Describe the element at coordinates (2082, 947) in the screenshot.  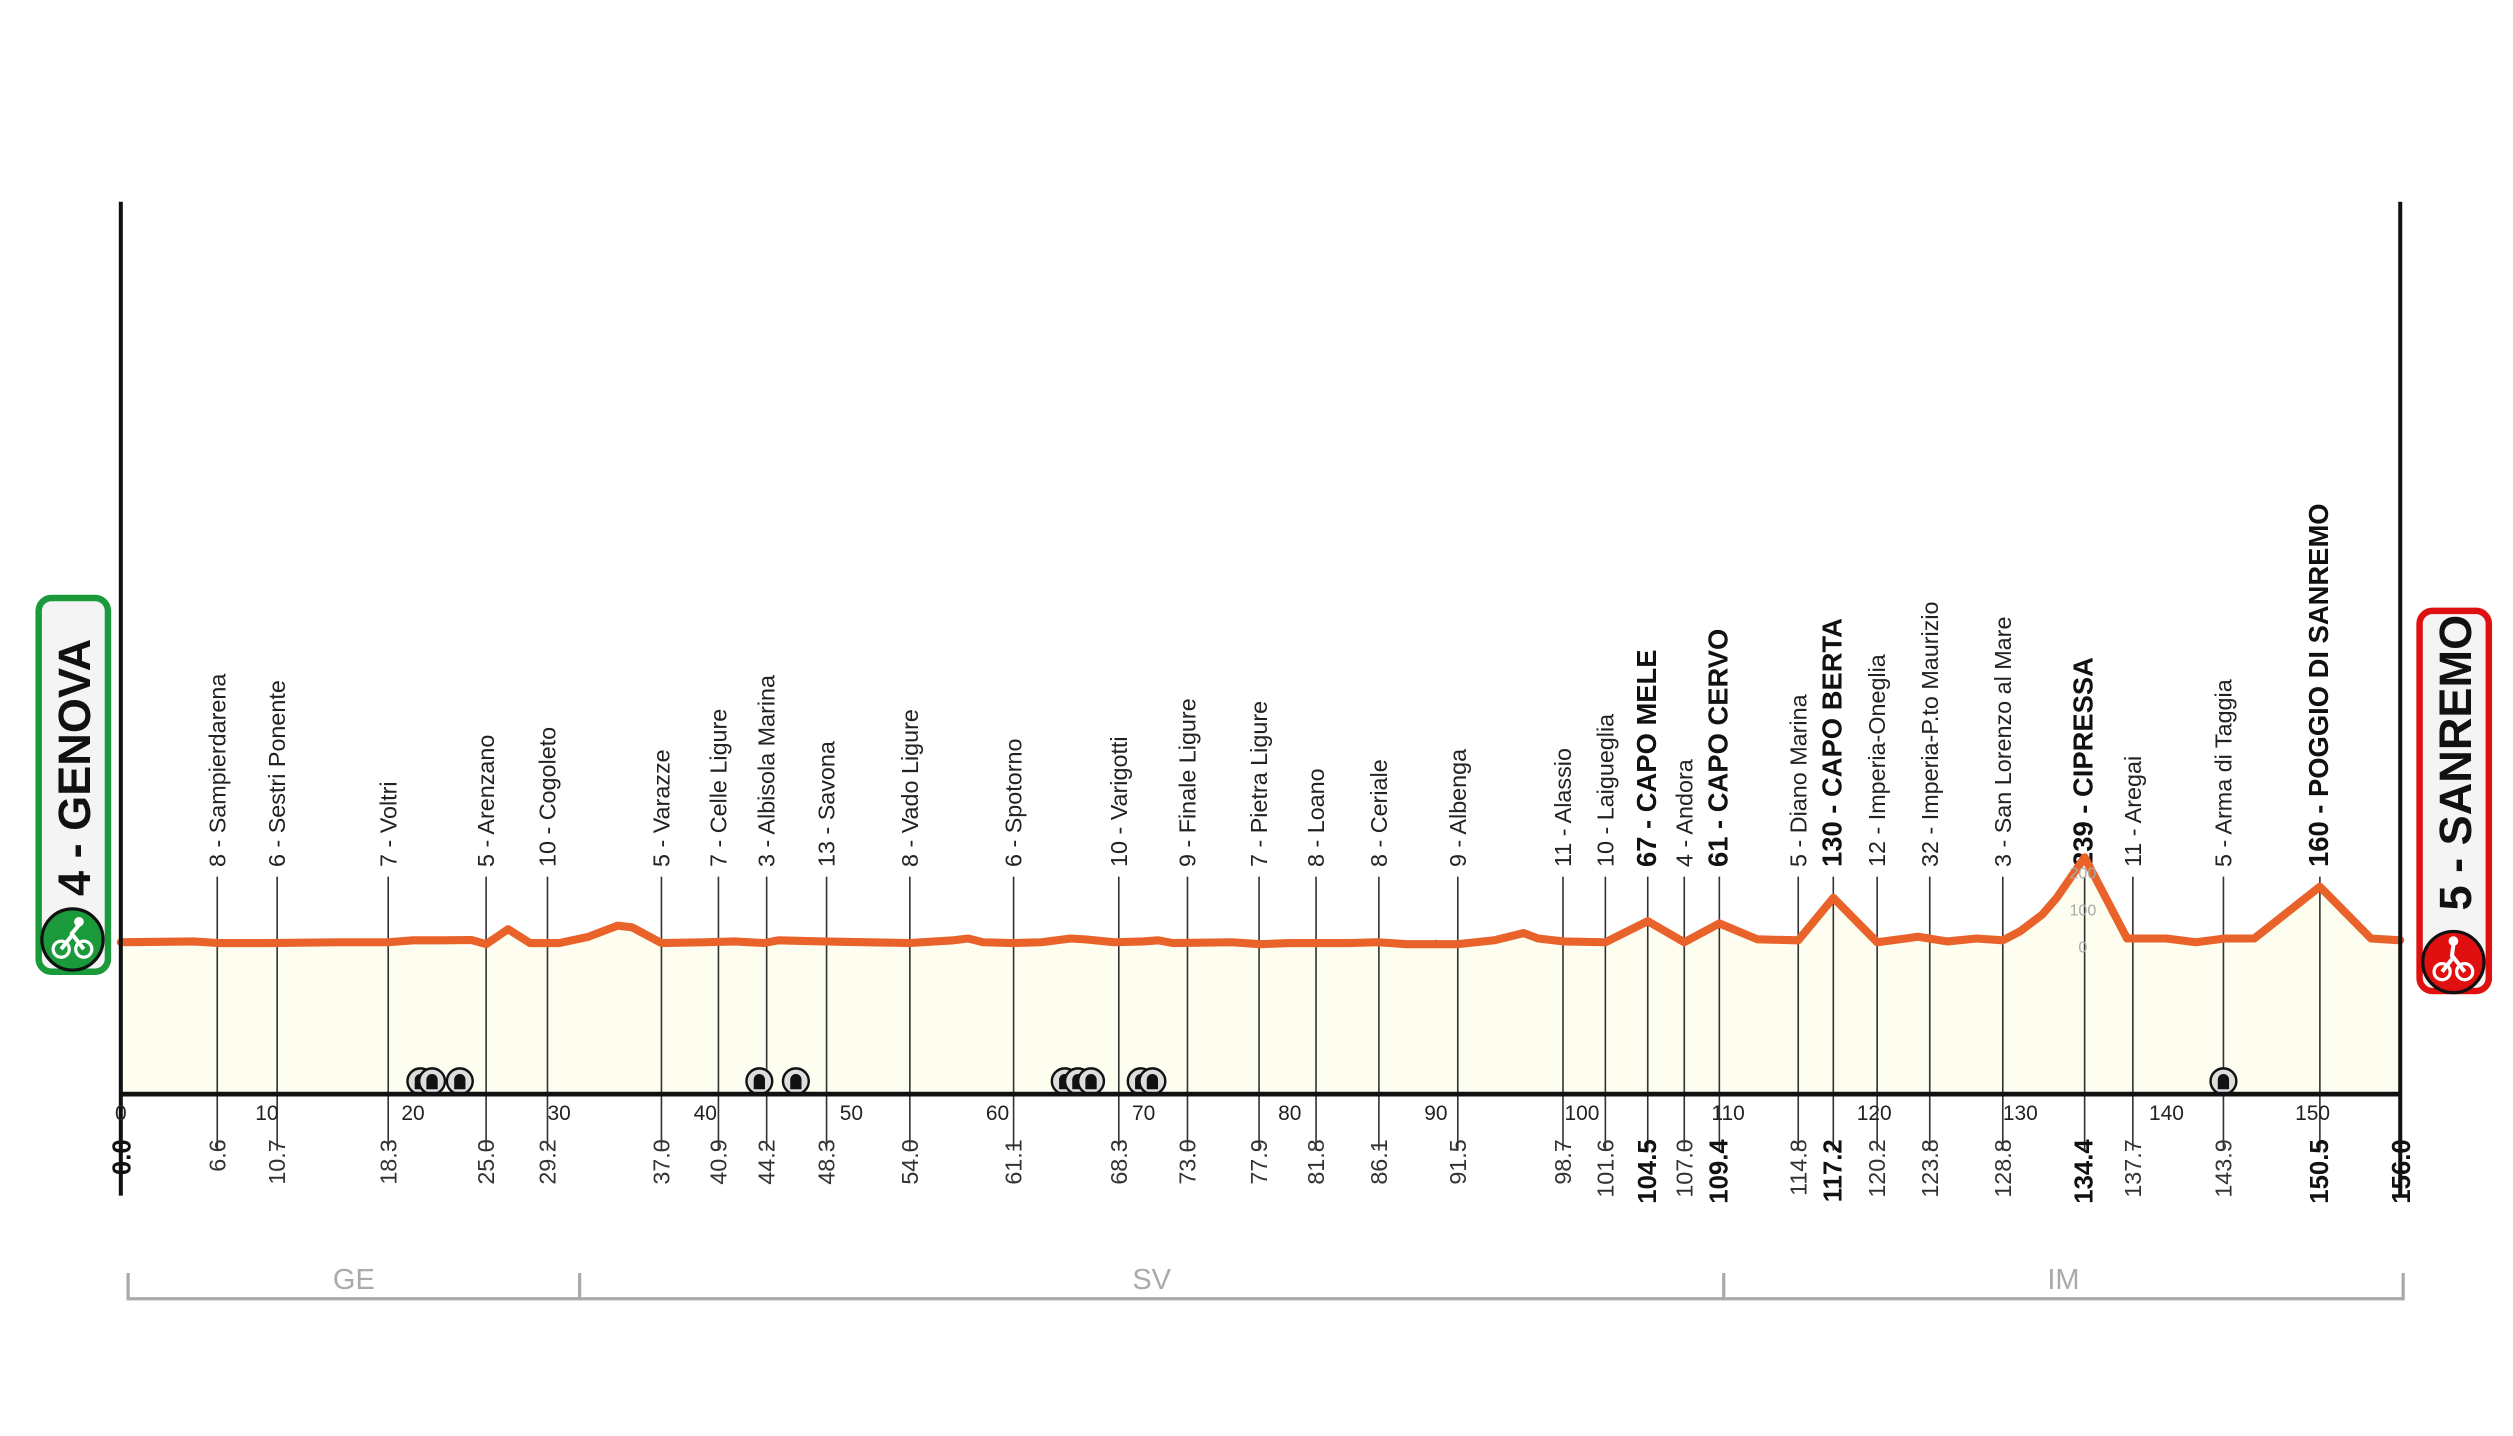
I see `elevation-label: 0` at that location.